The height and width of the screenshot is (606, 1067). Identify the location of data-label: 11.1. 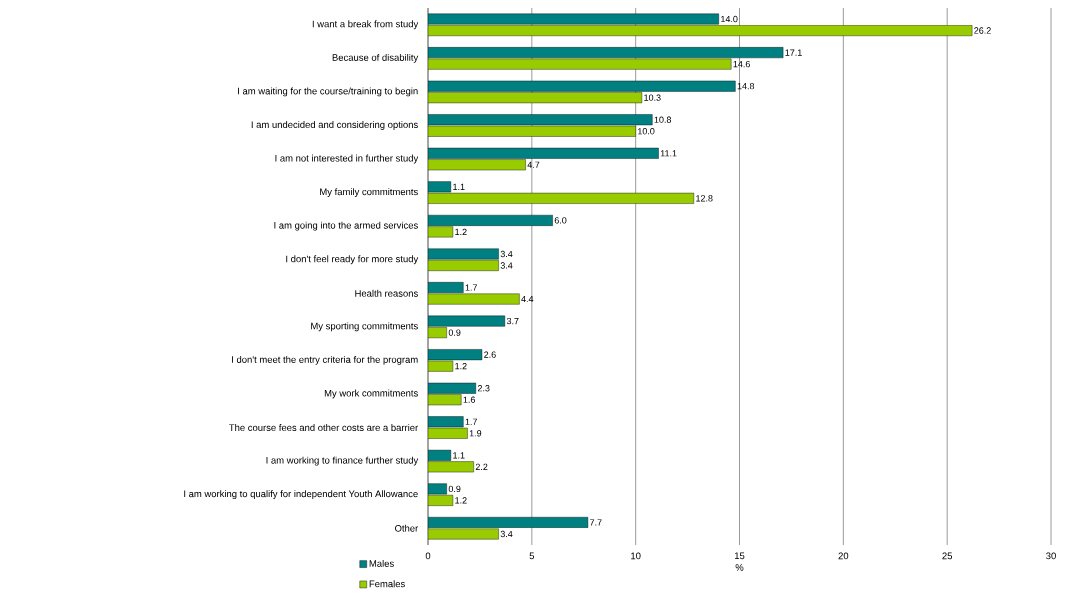
(668, 153).